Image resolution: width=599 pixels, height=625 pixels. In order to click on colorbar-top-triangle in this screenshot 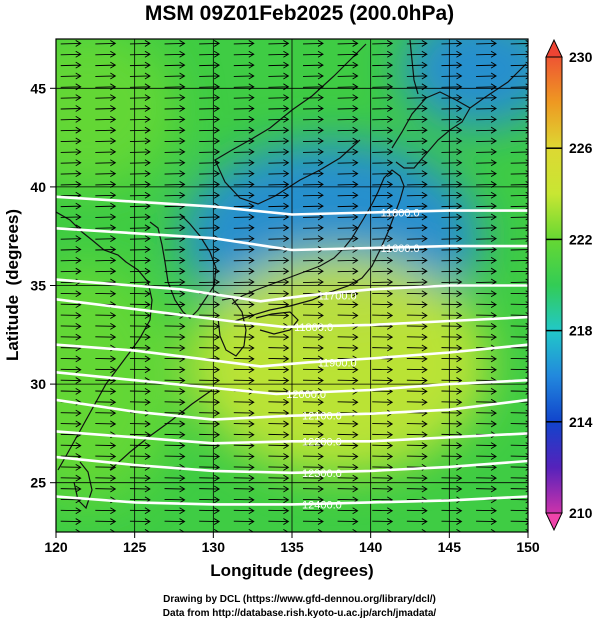, I will do `click(554, 48)`.